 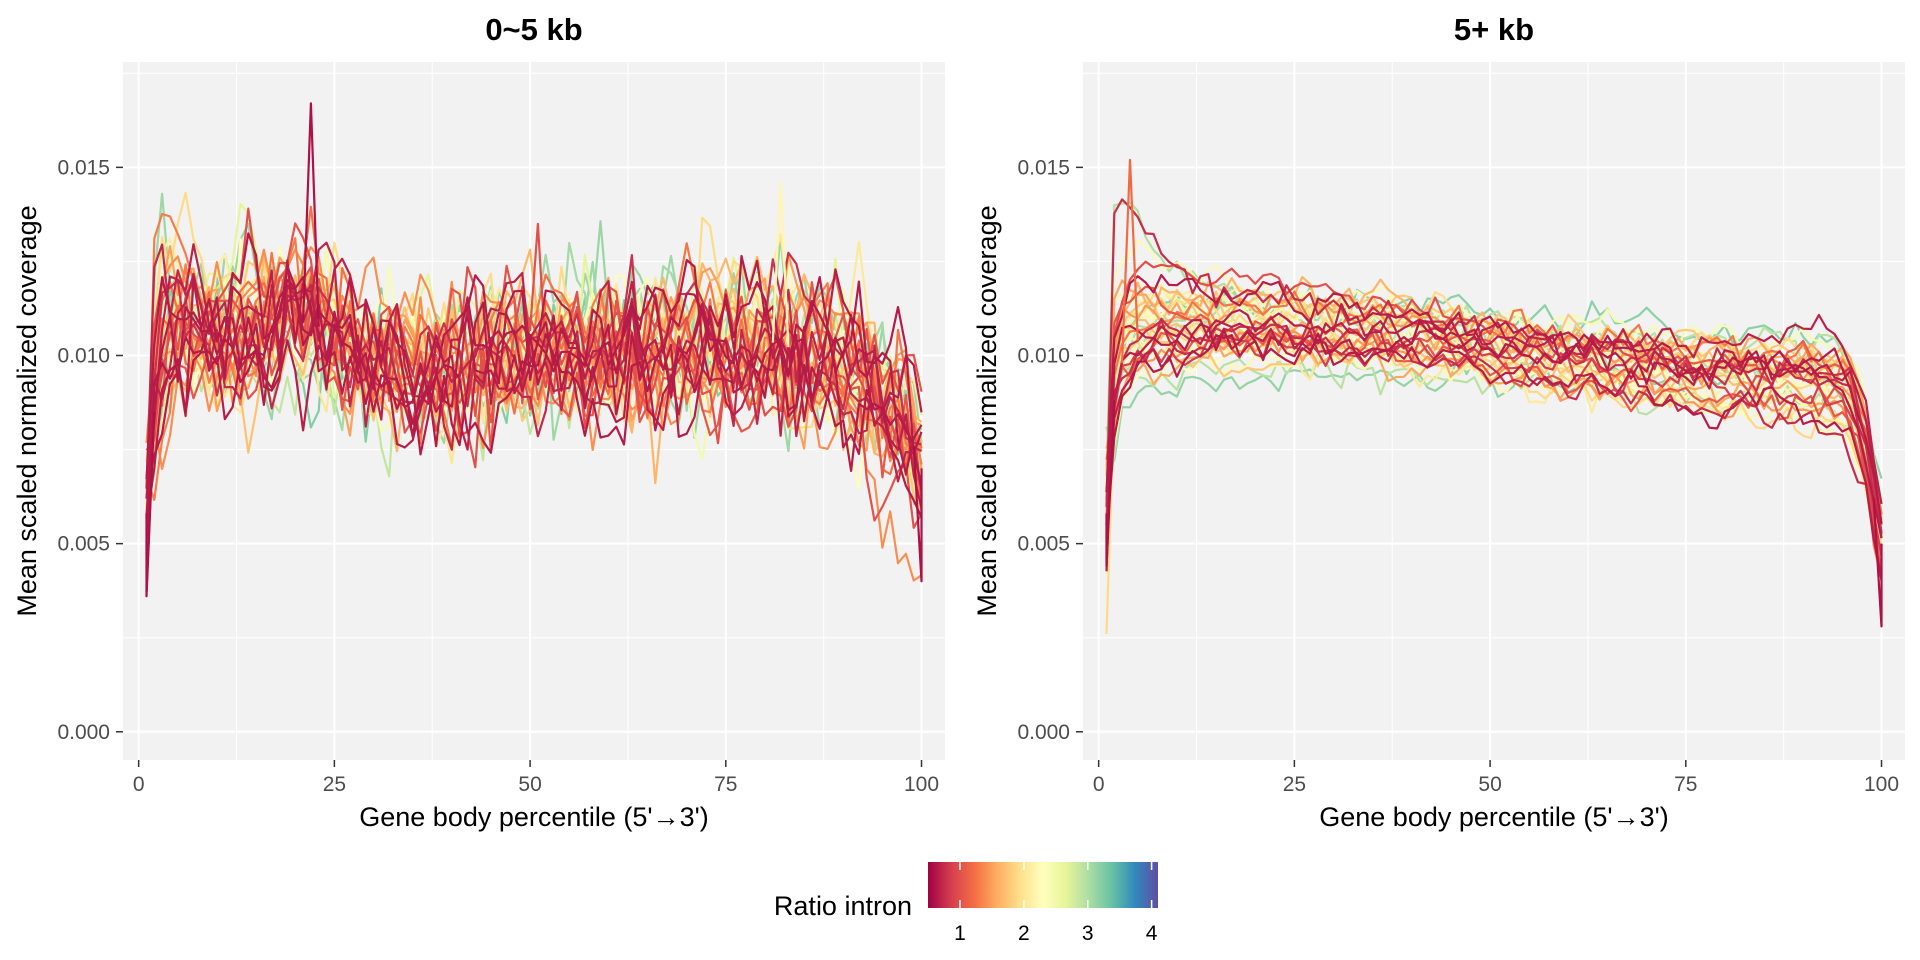 What do you see at coordinates (1152, 933) in the screenshot?
I see `legend-tick-label: 4` at bounding box center [1152, 933].